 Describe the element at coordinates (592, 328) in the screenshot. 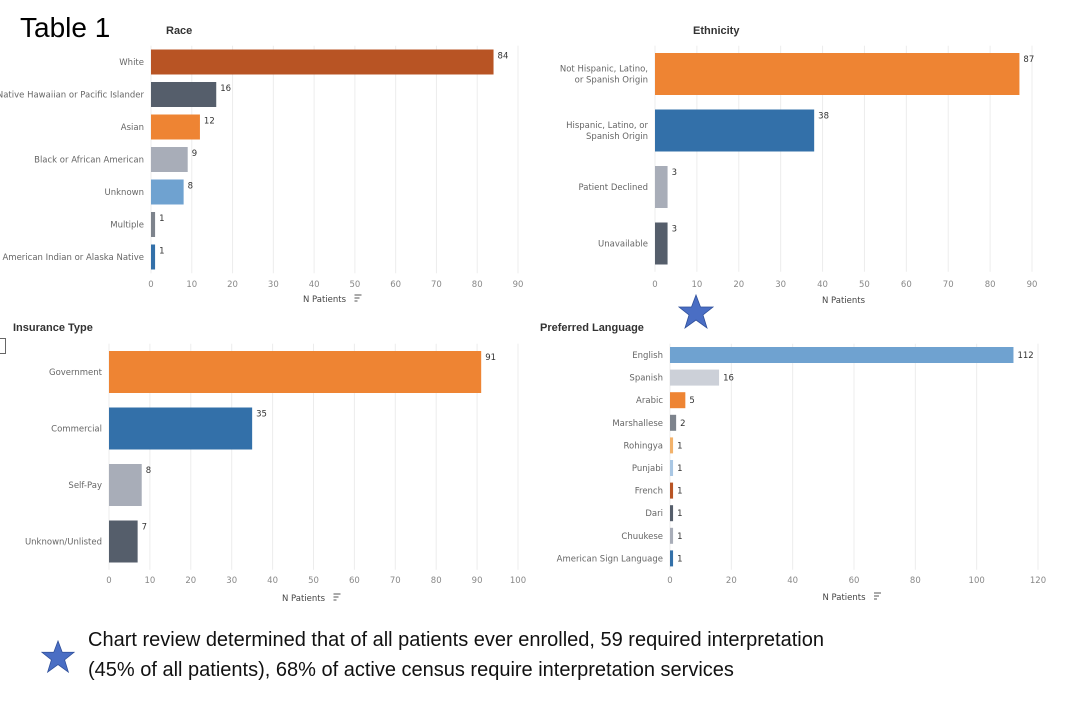

I see `language-chart-title: Preferred Language` at that location.